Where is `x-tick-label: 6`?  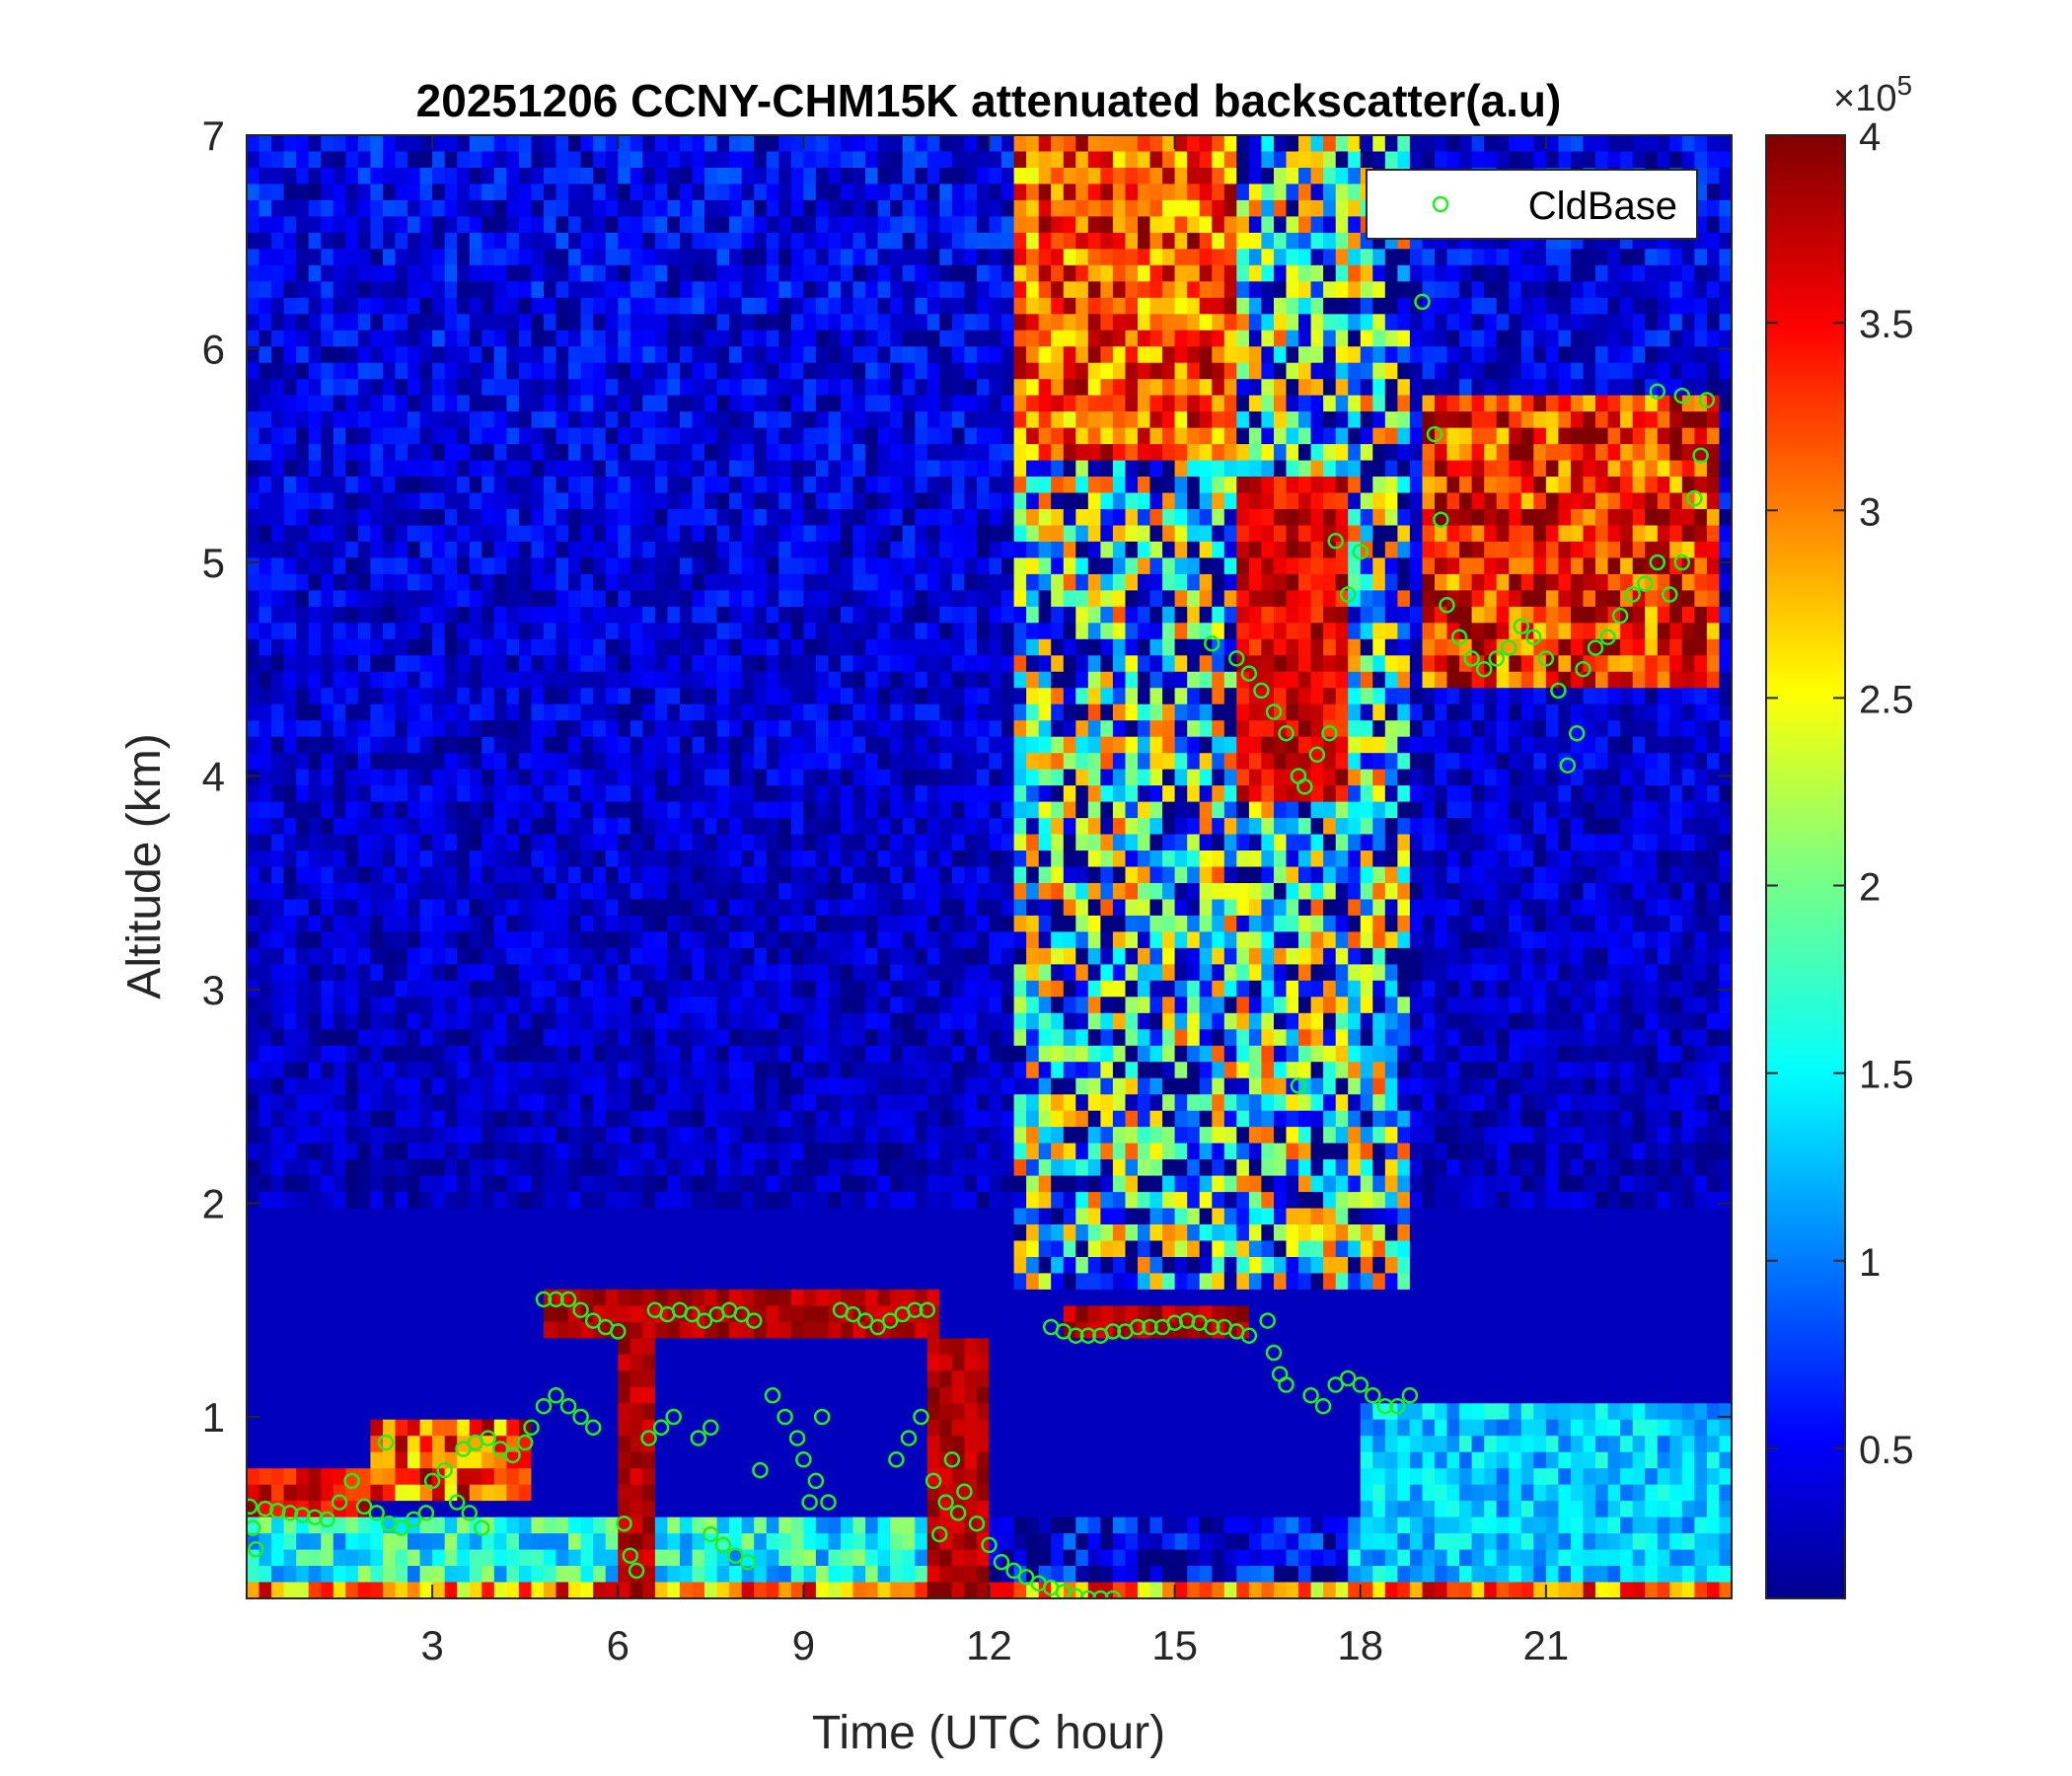
x-tick-label: 6 is located at coordinates (618, 1645).